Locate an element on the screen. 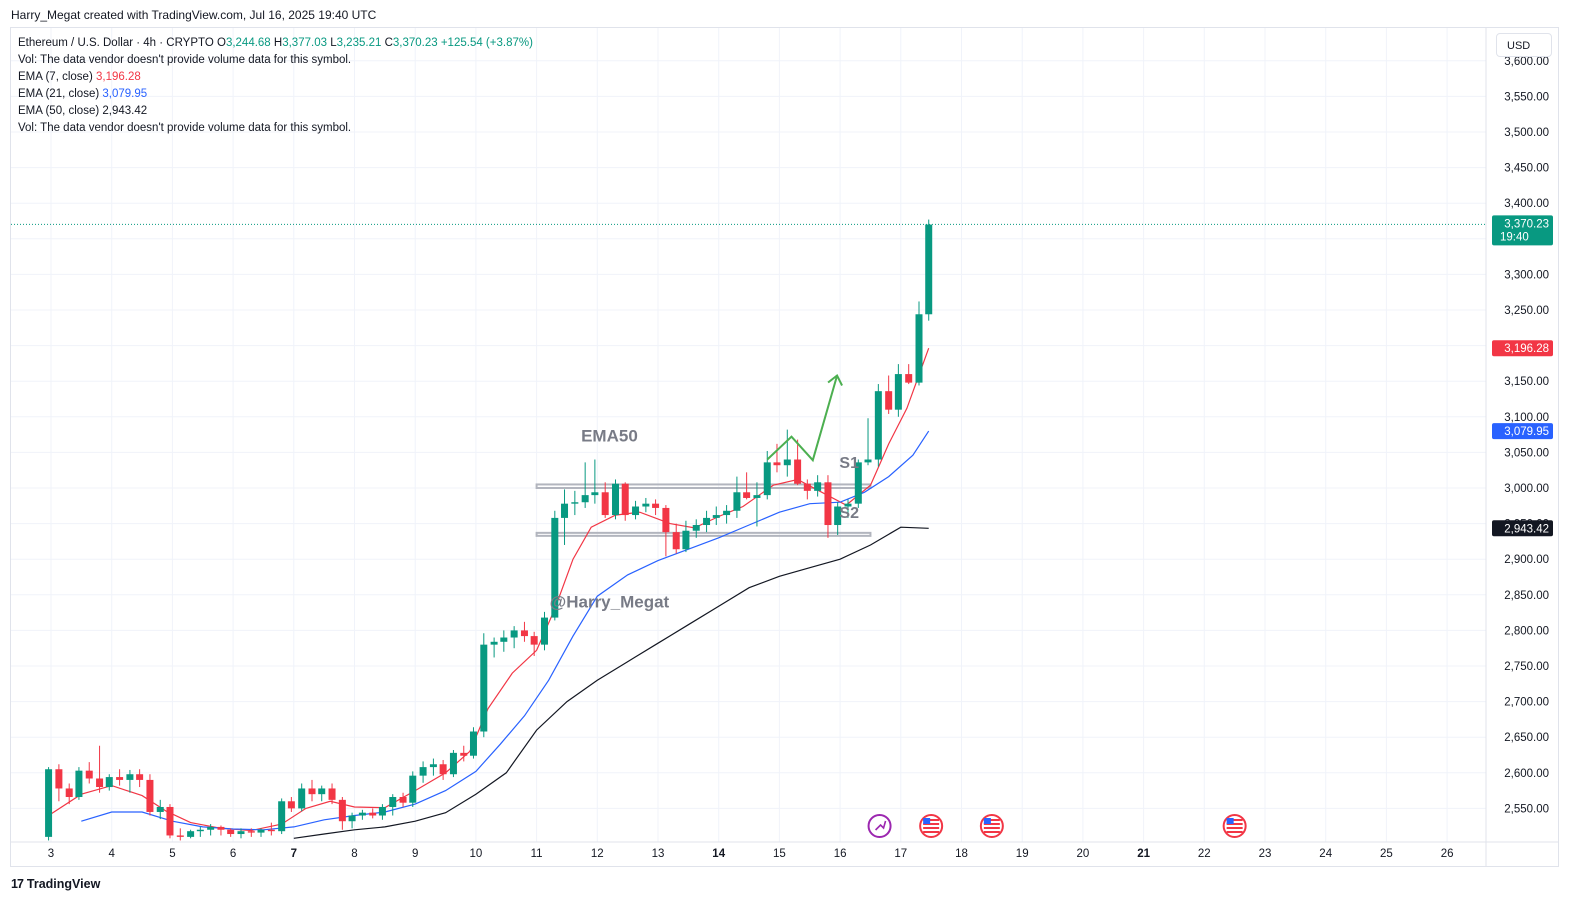 The width and height of the screenshot is (1571, 904). ema50-line is located at coordinates (611, 682).